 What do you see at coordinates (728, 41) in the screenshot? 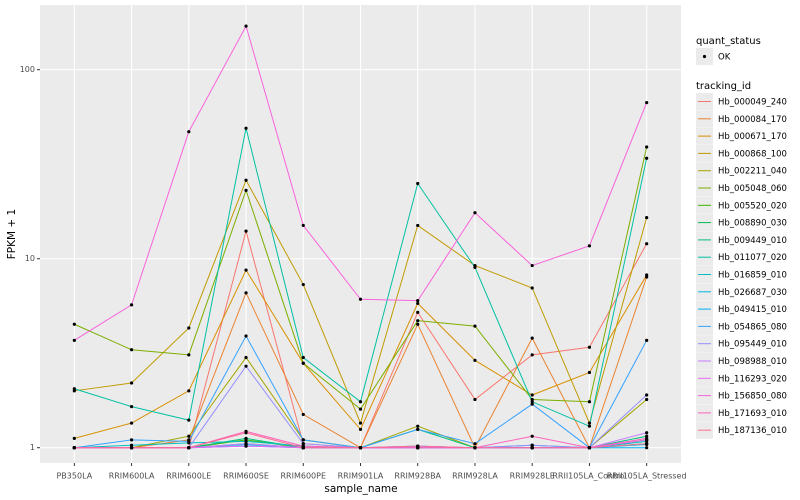
I see `legend-title: quant_status` at bounding box center [728, 41].